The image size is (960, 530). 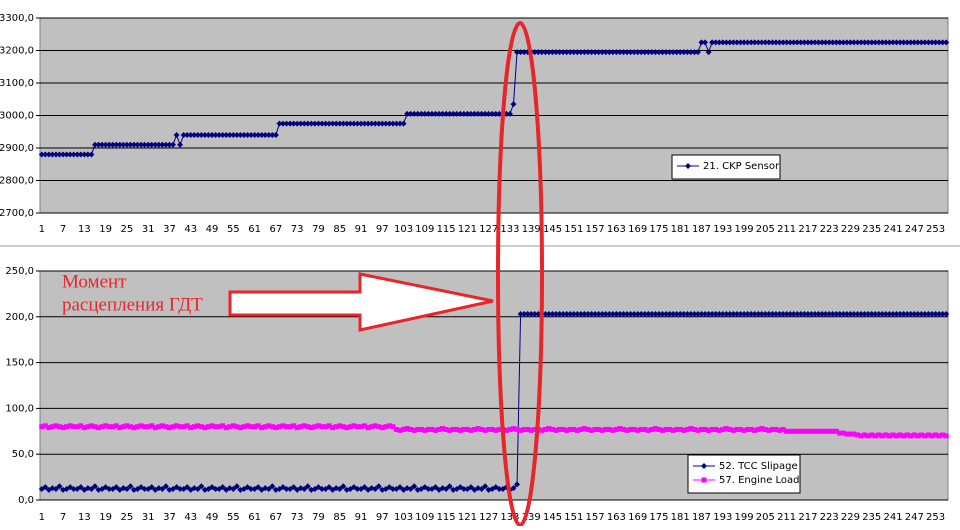 I want to click on x-tick-label: 205, so click(x=765, y=517).